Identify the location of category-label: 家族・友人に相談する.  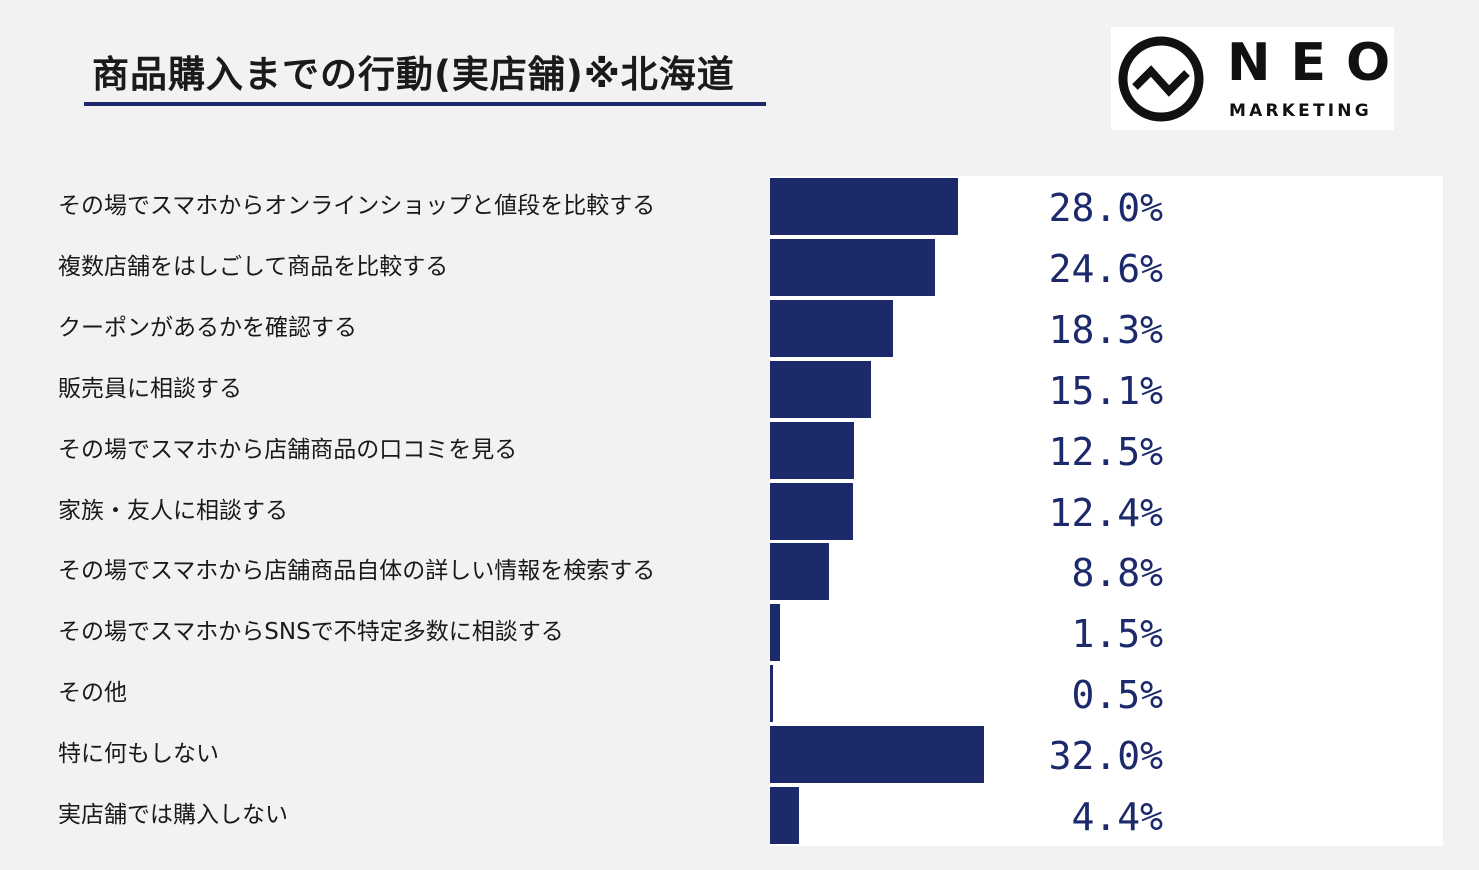
(173, 511).